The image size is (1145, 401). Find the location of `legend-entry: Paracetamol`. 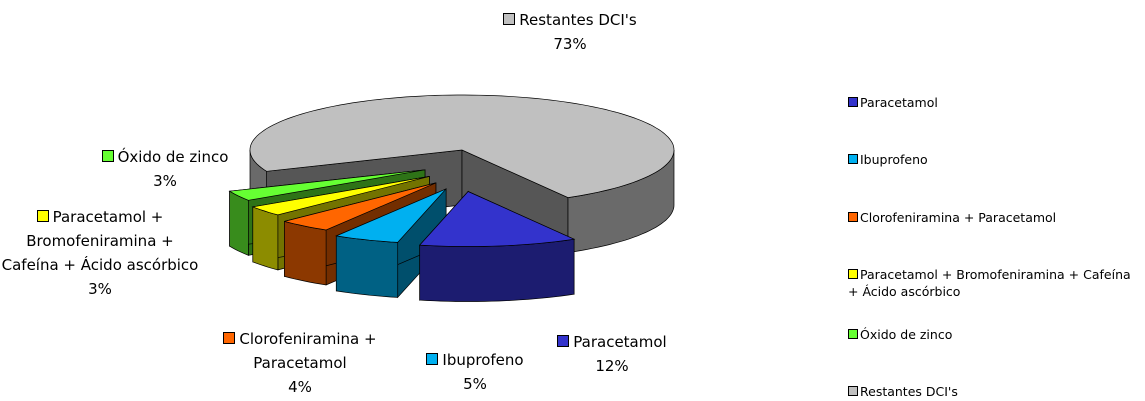

legend-entry: Paracetamol is located at coordinates (993, 102).